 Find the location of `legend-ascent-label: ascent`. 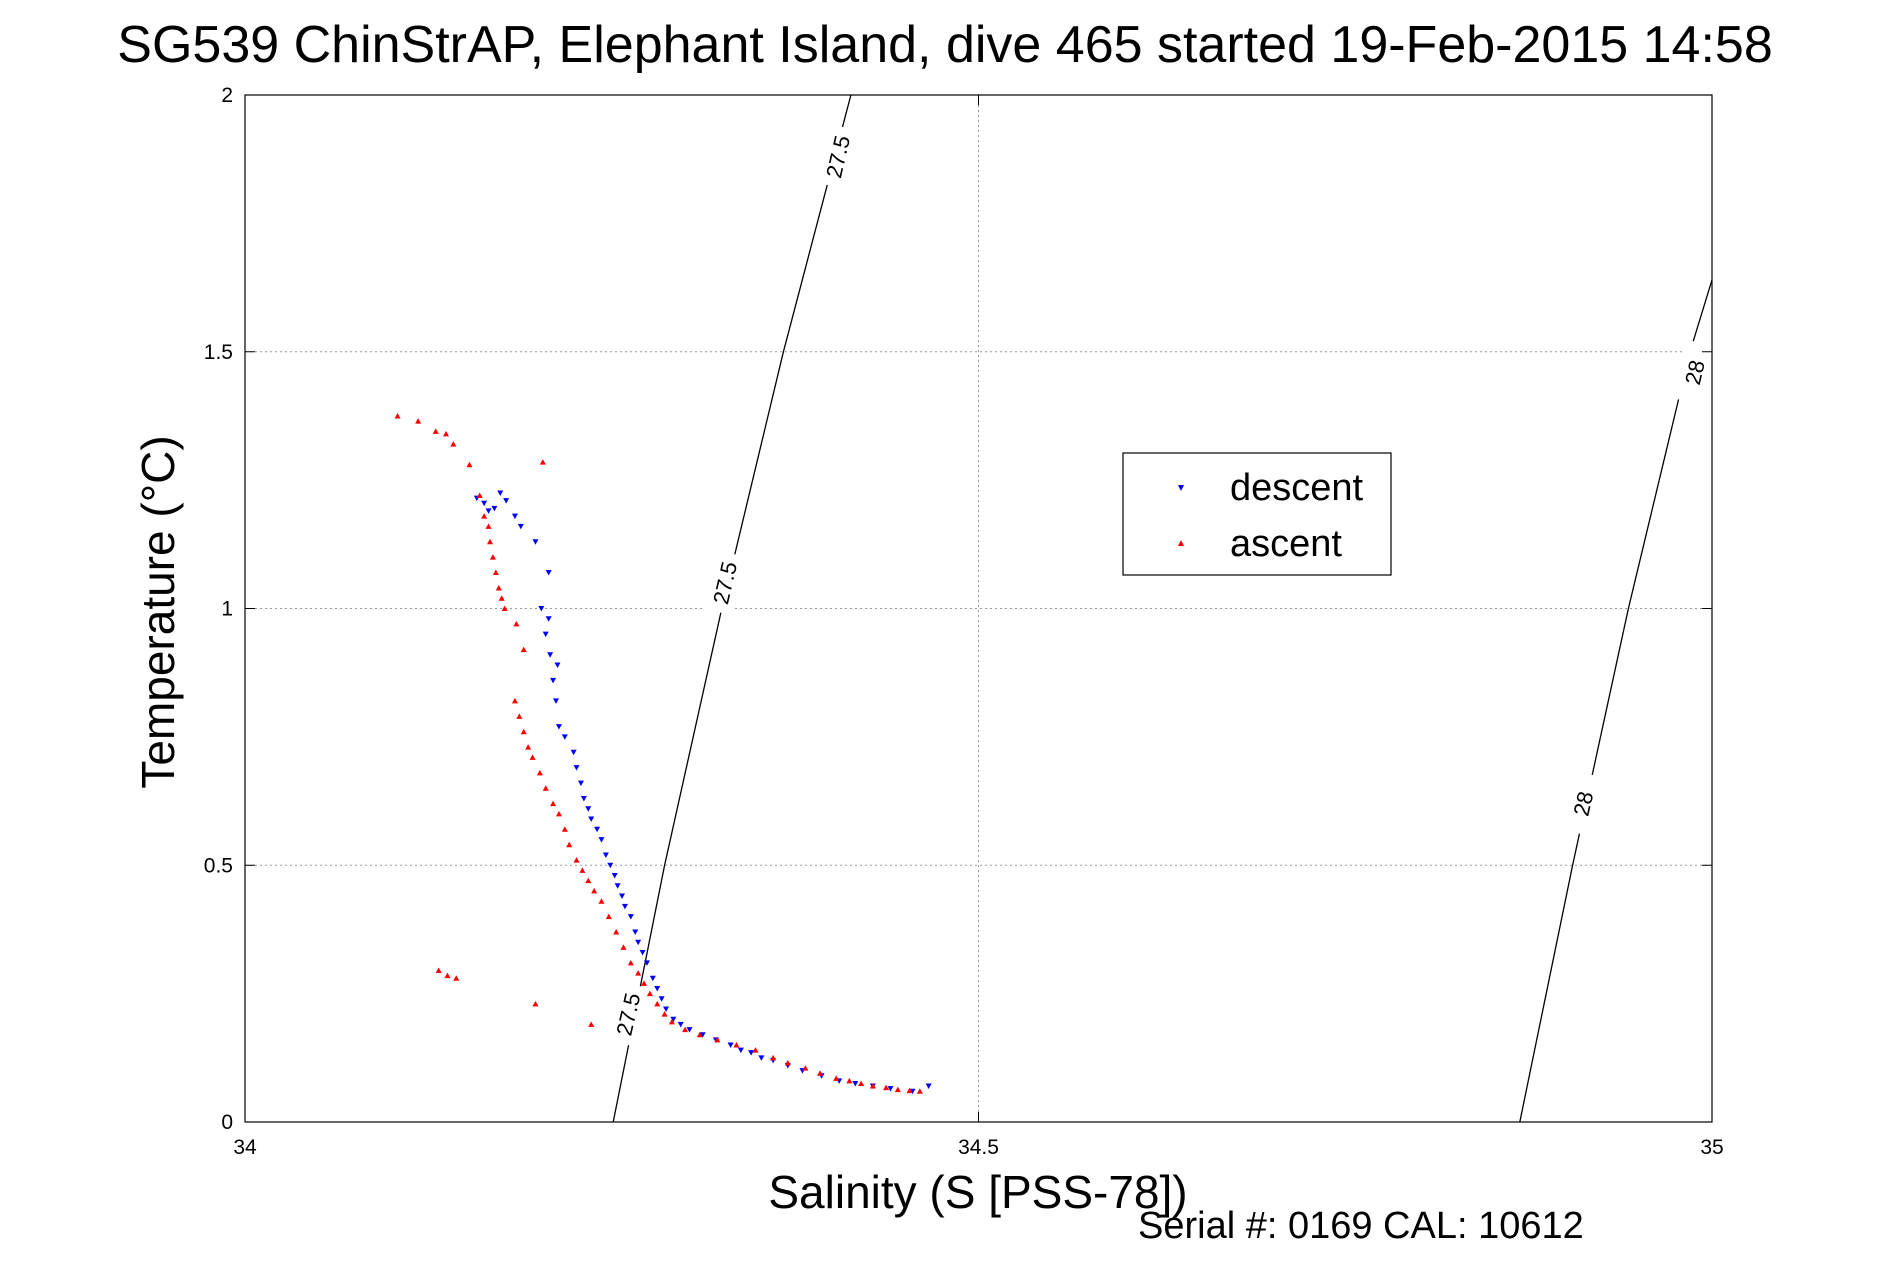

legend-ascent-label: ascent is located at coordinates (1286, 544).